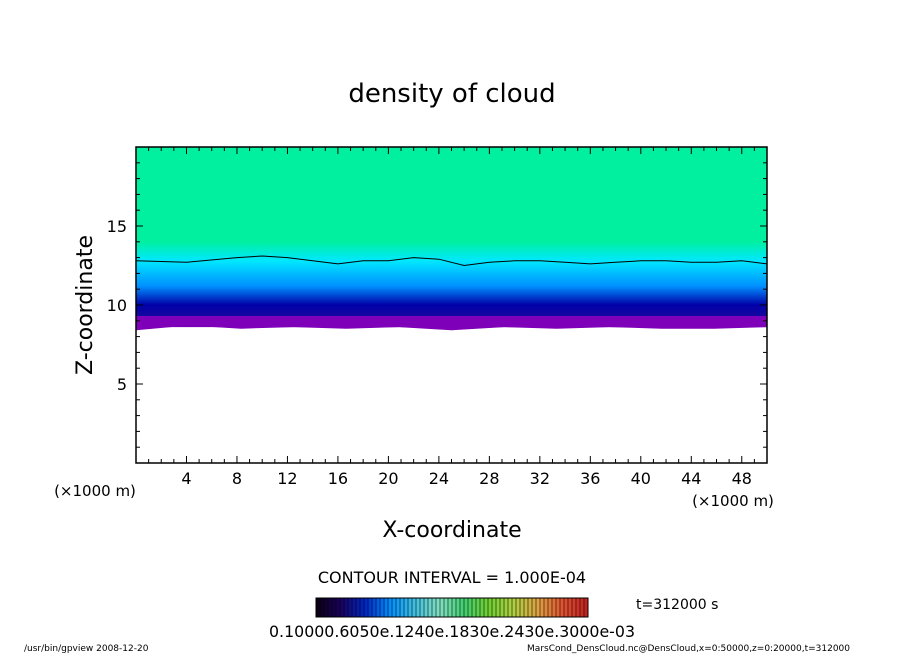 The width and height of the screenshot is (904, 654). I want to click on x-tick-label: 48, so click(742, 478).